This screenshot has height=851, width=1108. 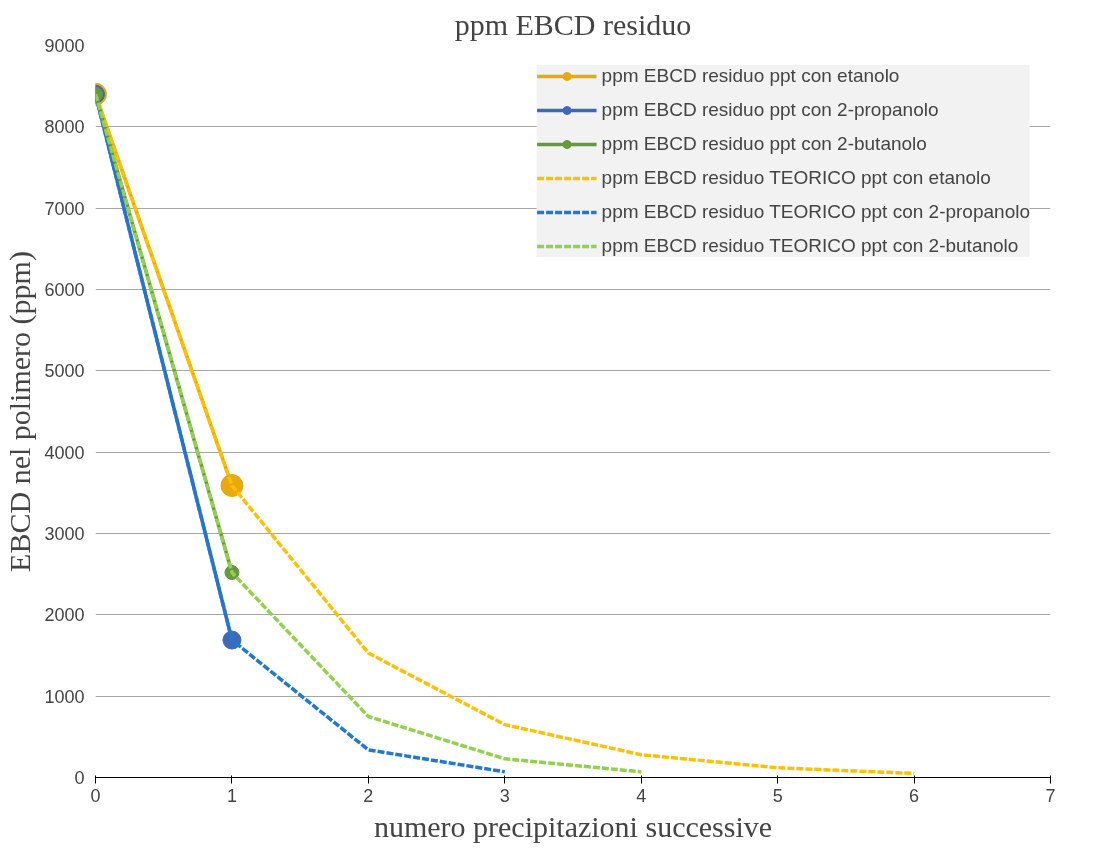 I want to click on y-tick-label: 4000, so click(x=64, y=452).